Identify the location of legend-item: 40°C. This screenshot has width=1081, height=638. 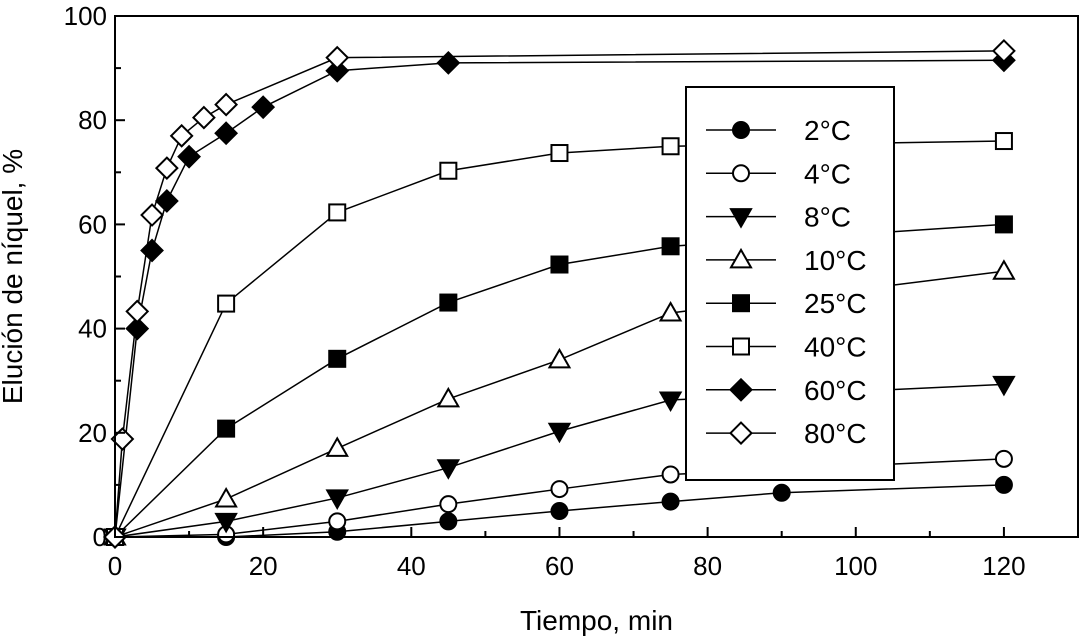
(786, 347).